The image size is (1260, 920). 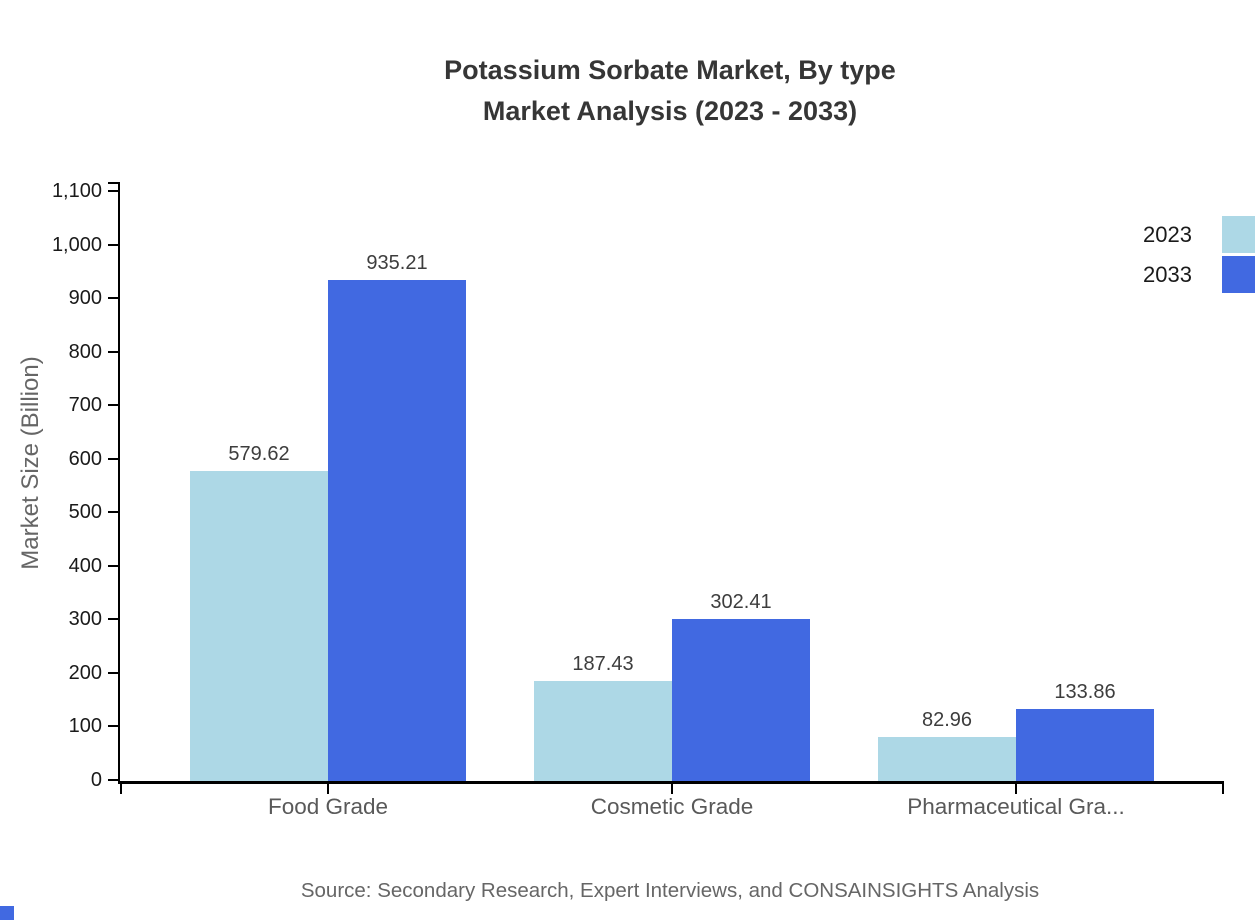 What do you see at coordinates (85, 619) in the screenshot?
I see `y-axis-tick-label: 300` at bounding box center [85, 619].